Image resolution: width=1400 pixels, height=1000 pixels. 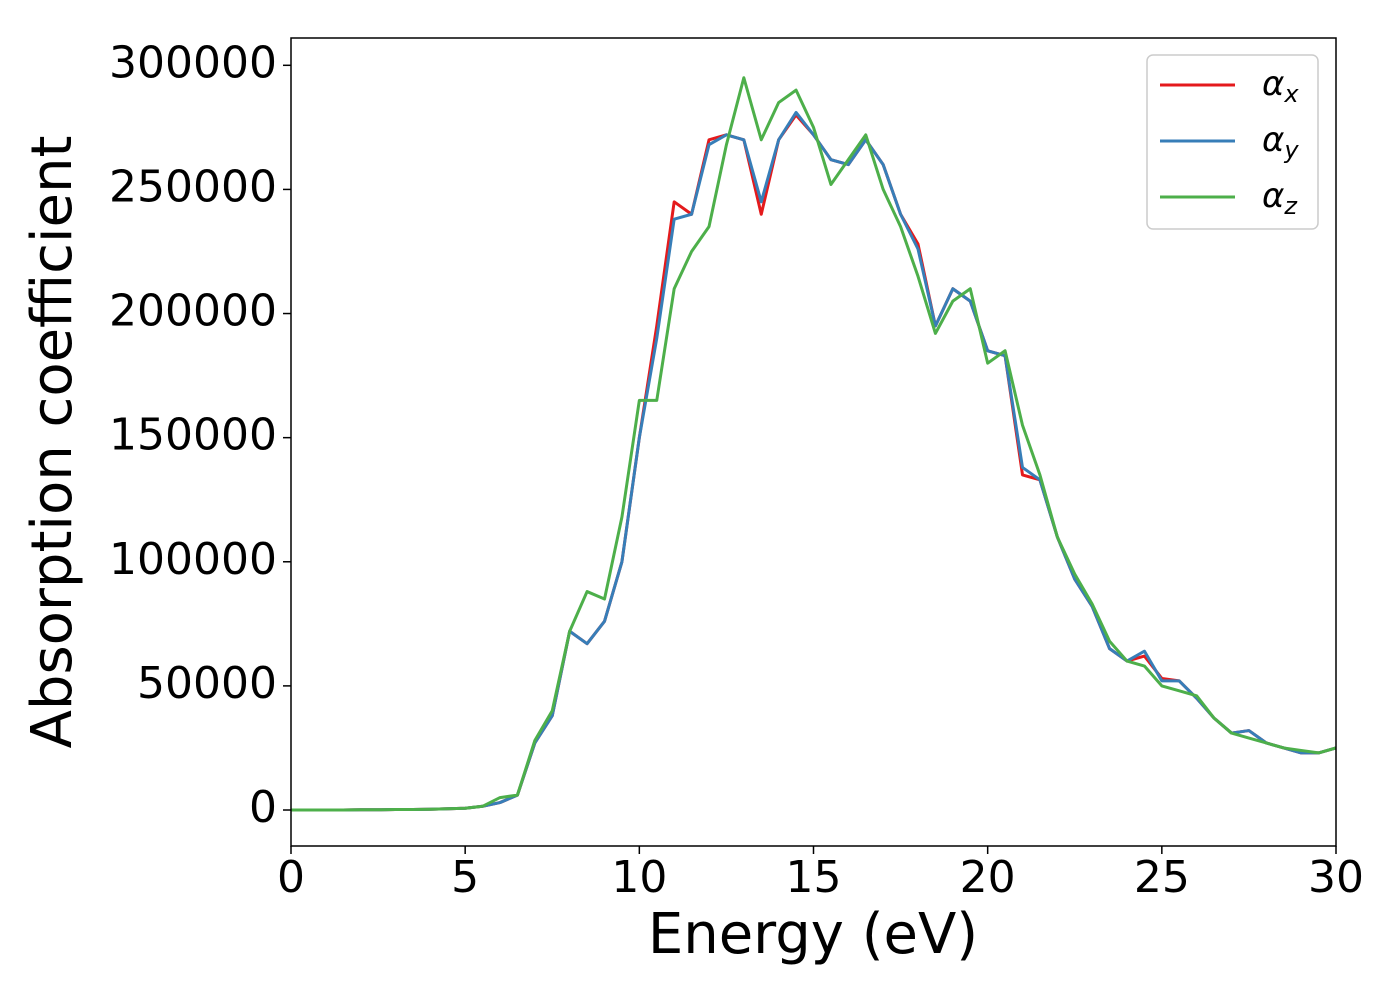 I want to click on y-tick-label: 250000, so click(x=193, y=186).